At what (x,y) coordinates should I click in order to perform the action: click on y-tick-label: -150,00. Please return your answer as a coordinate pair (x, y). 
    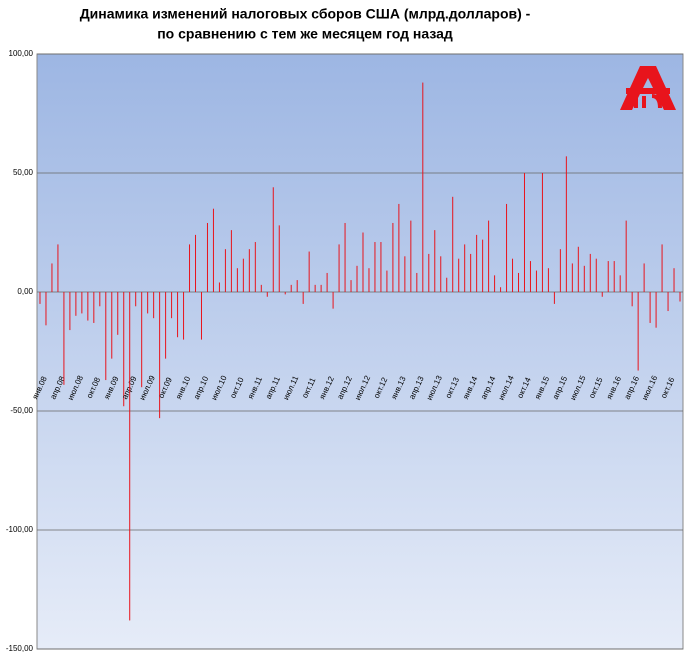
    Looking at the image, I should click on (20, 648).